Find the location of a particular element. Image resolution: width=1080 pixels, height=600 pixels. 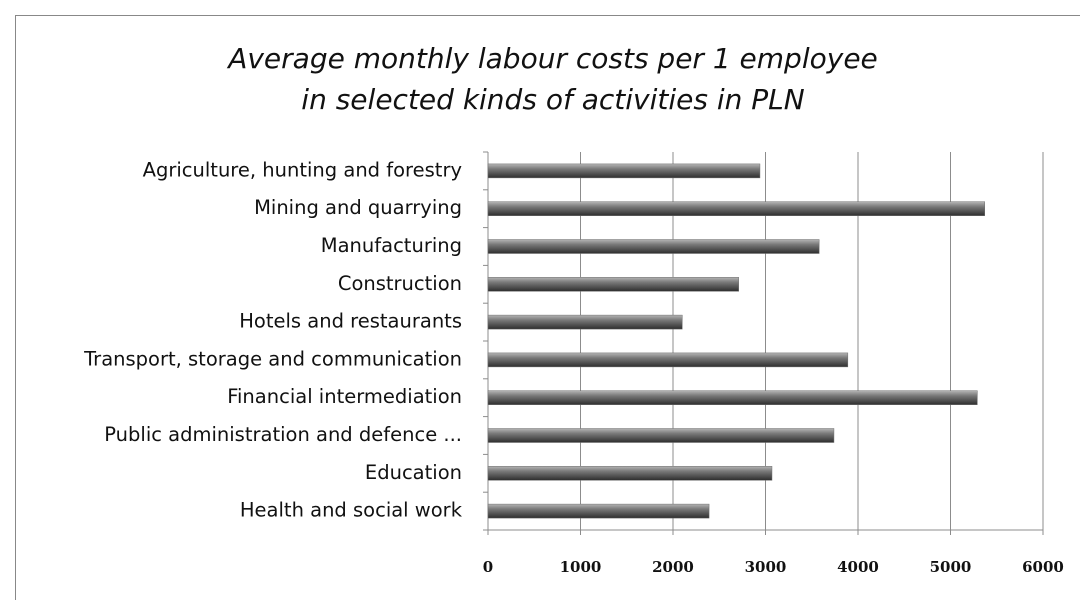

x-tick-label: 2000 is located at coordinates (673, 567).